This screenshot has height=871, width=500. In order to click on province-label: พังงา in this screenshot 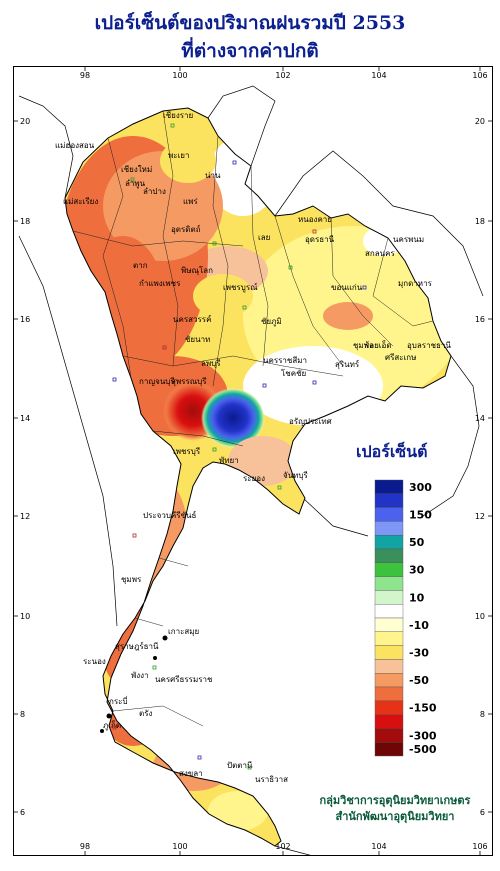, I will do `click(140, 675)`.